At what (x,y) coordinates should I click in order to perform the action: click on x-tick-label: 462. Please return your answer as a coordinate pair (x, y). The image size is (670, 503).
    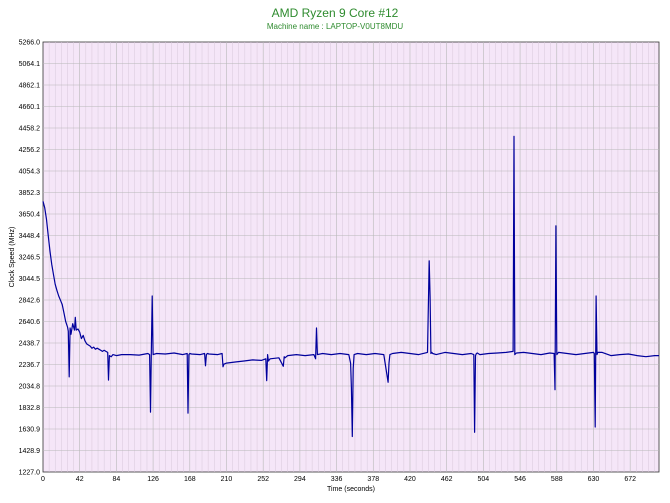
    Looking at the image, I should click on (447, 479).